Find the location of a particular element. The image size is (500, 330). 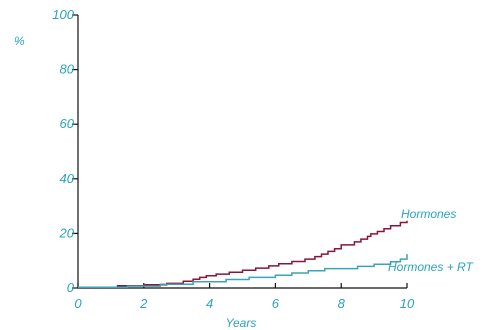

x-axis-label: Years is located at coordinates (241, 323).